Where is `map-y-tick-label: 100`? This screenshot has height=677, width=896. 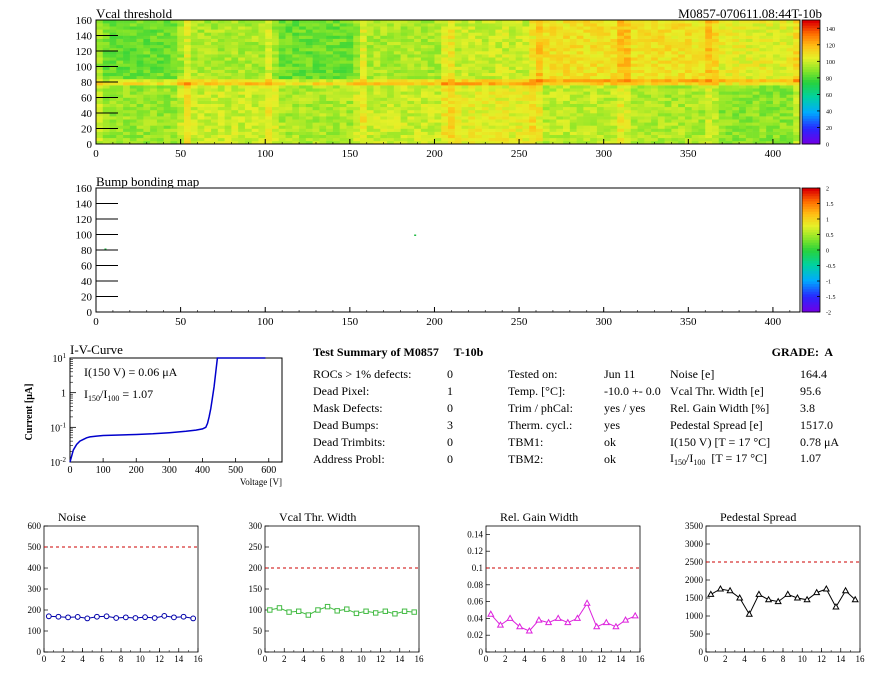 map-y-tick-label: 100 is located at coordinates (84, 68).